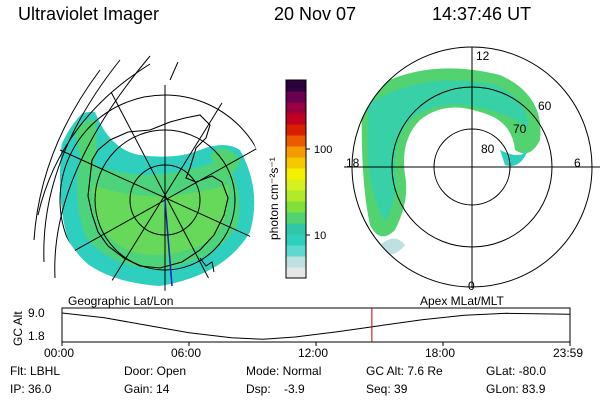  What do you see at coordinates (89, 14) in the screenshot?
I see `instrument-title: Ultraviolet Imager` at bounding box center [89, 14].